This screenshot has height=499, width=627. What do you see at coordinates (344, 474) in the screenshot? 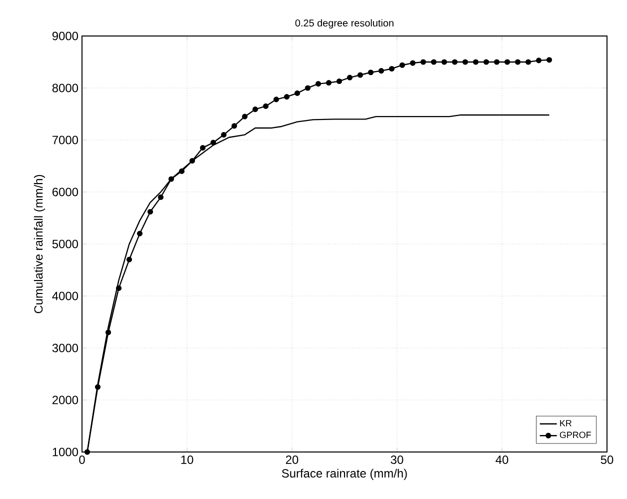
I see `x-axis-title: Surface rainrate (mm/h)` at bounding box center [344, 474].